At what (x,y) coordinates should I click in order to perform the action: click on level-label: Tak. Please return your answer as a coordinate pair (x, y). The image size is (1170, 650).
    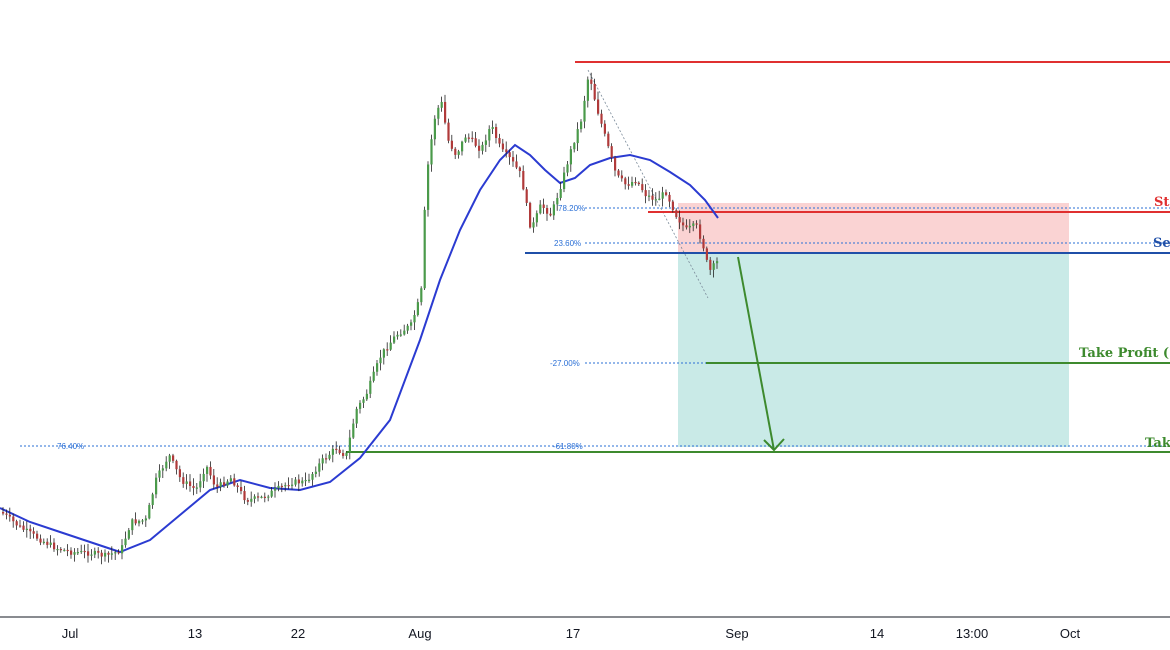
    Looking at the image, I should click on (1157, 443).